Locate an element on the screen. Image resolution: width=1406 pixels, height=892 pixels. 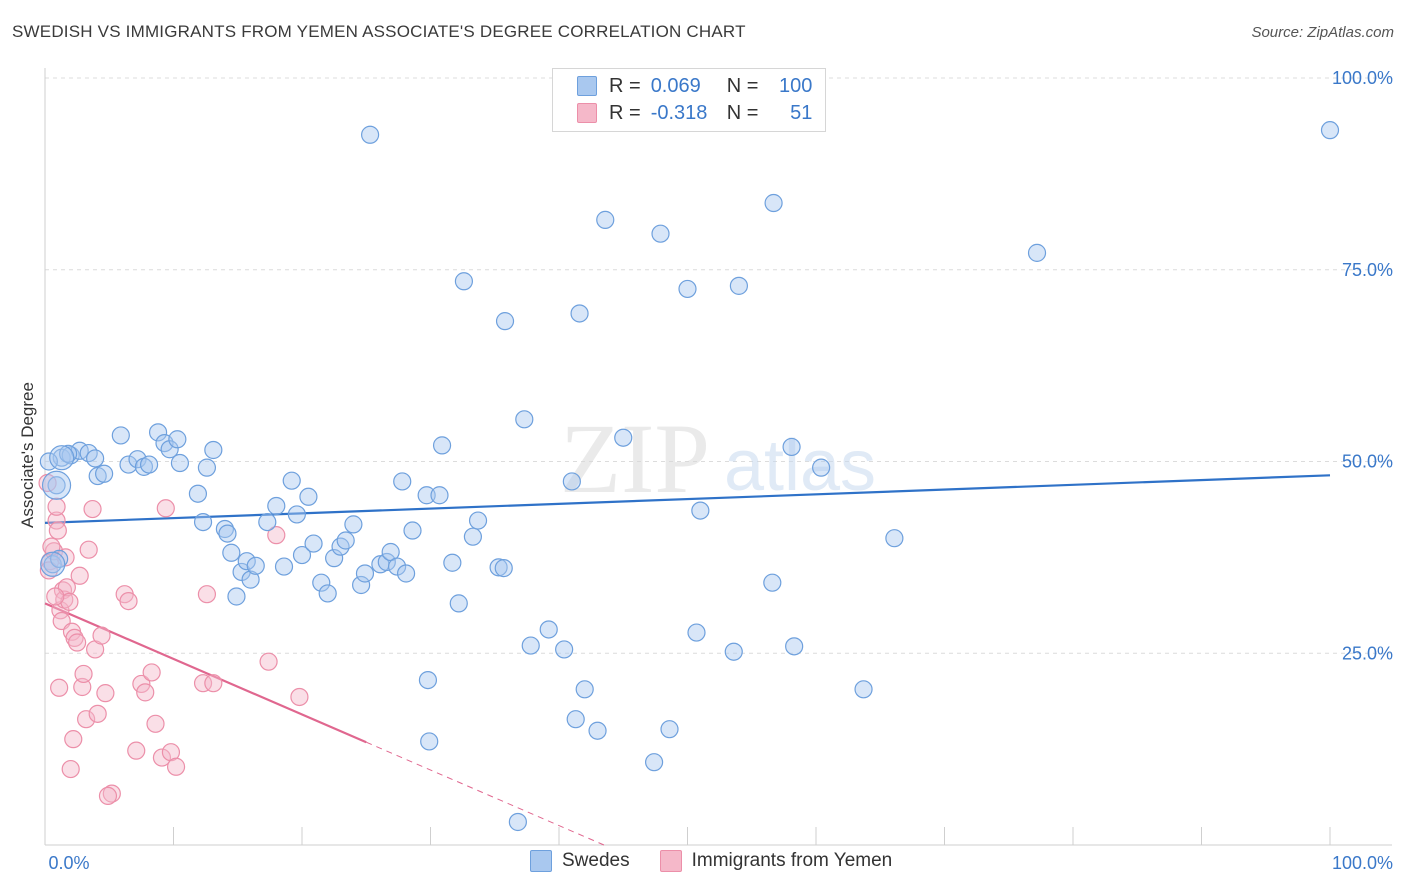
legend-label-swedes: Swedes is located at coordinates (596, 860).